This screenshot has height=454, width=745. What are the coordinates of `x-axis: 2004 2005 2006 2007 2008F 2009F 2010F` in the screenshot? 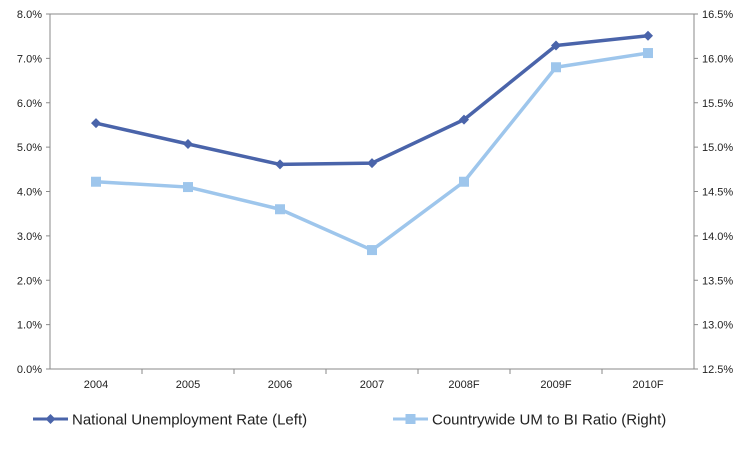 It's located at (374, 380).